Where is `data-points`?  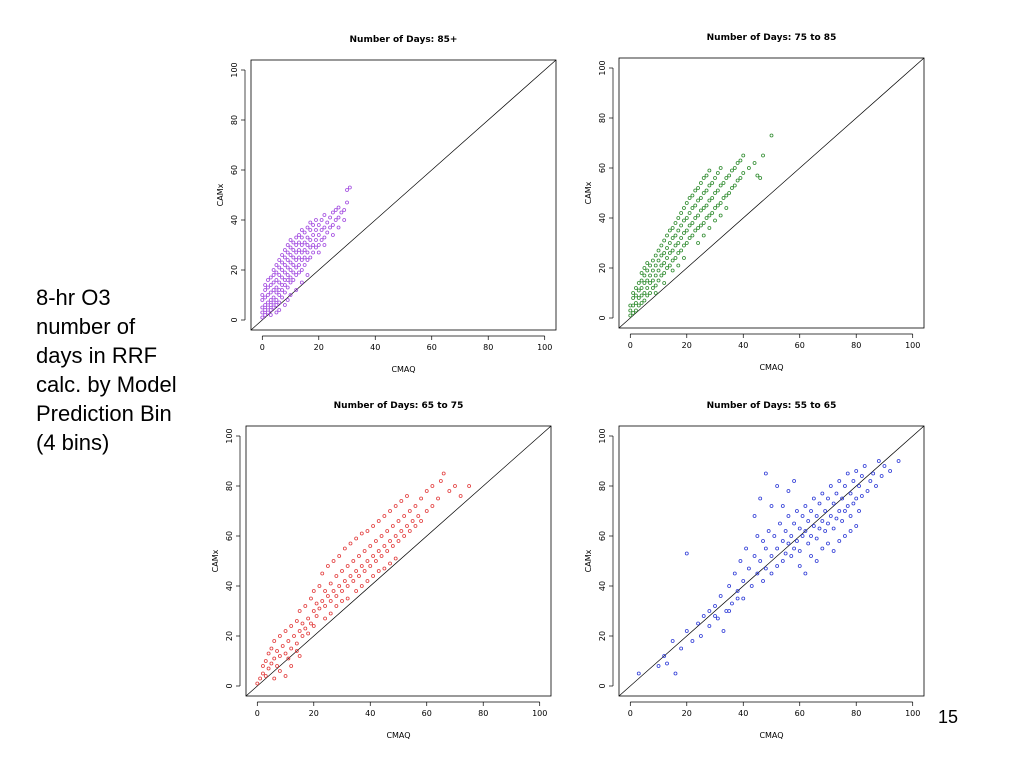 data-points is located at coordinates (363, 578).